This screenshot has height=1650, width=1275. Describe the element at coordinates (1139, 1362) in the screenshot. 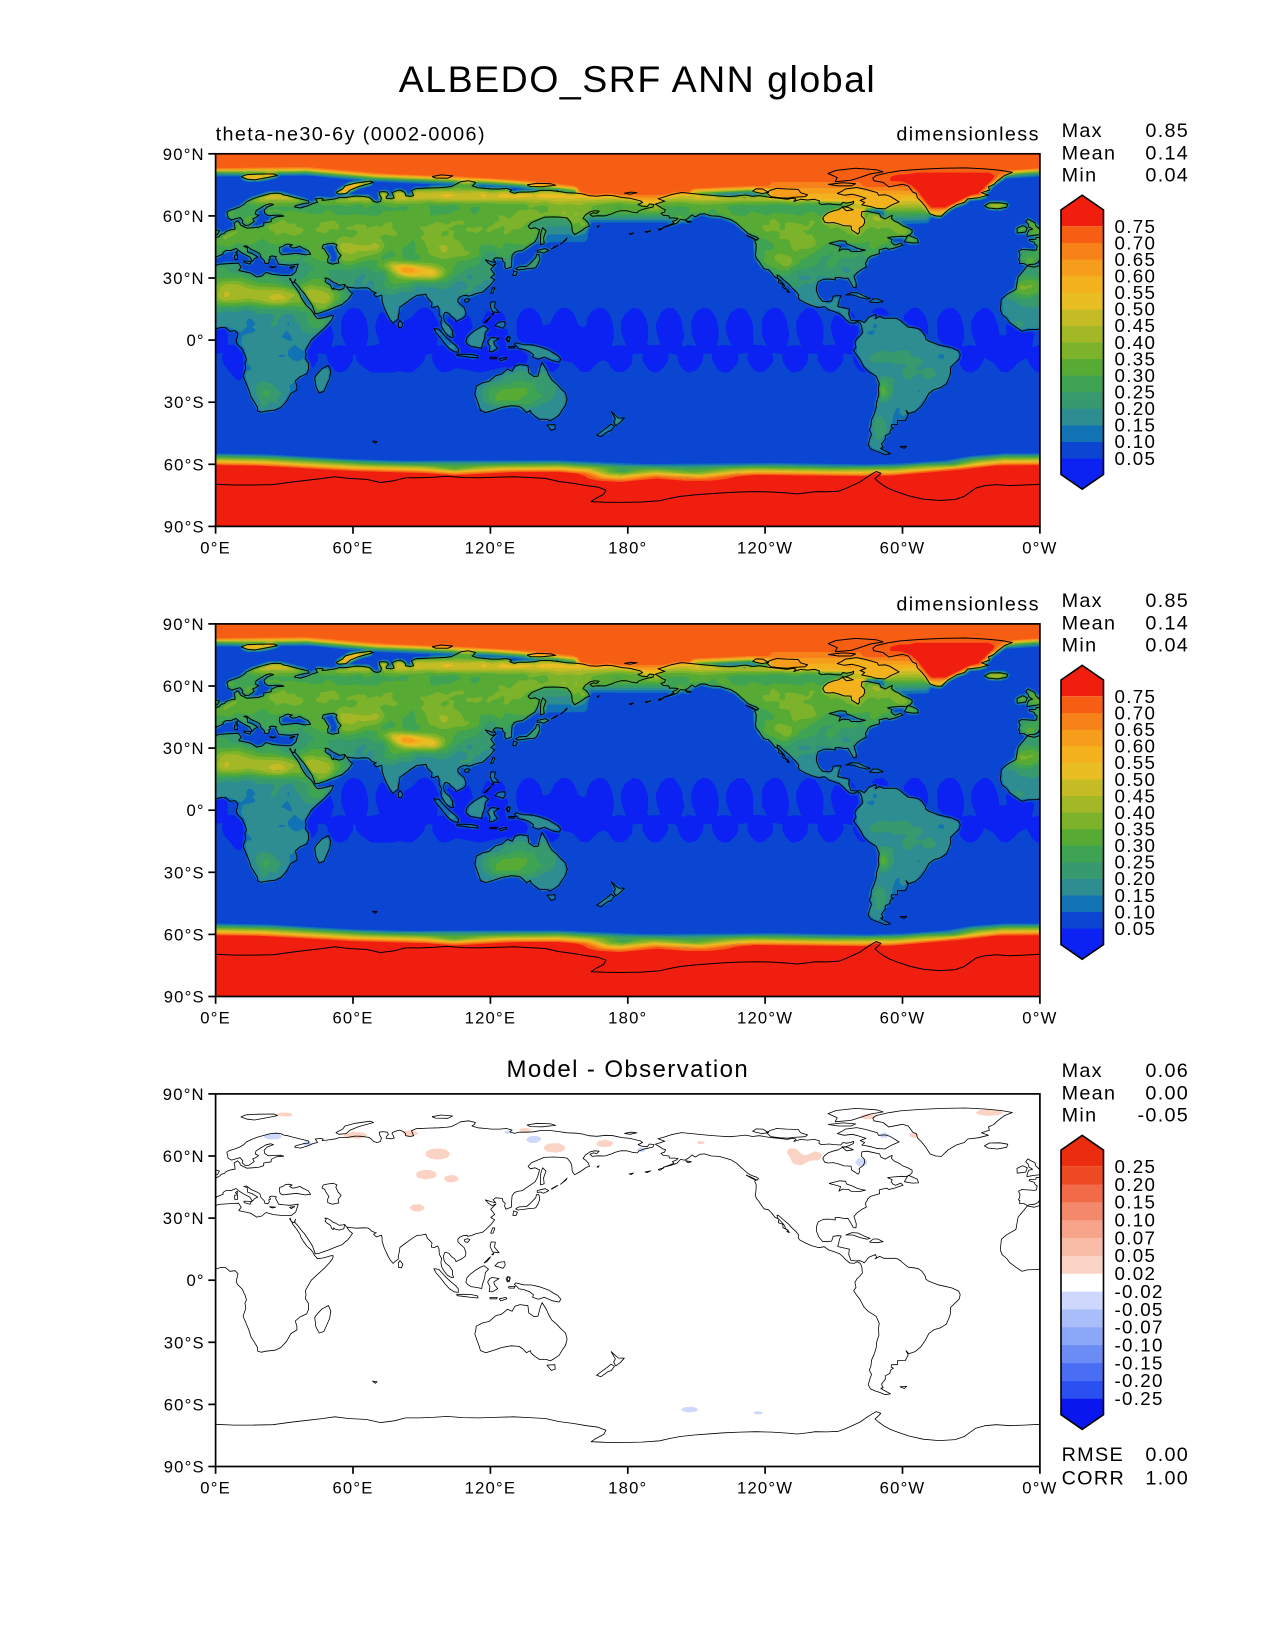

I see `svg-text: -0.15` at that location.